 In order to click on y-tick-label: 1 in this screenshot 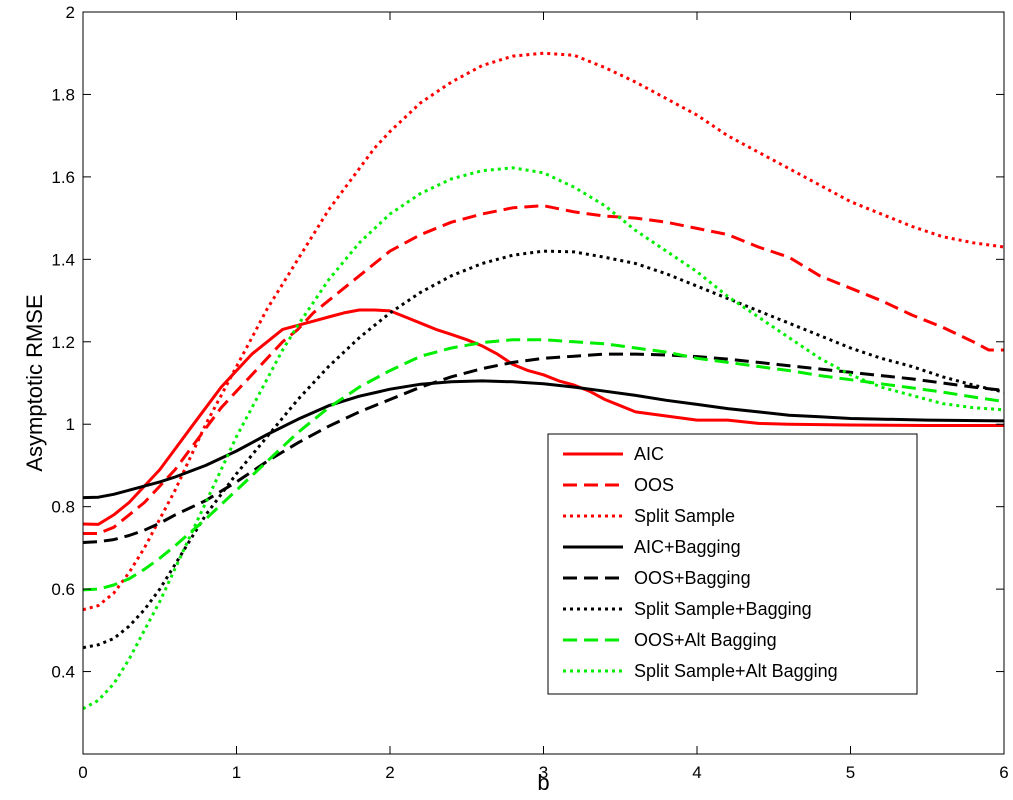, I will do `click(70, 424)`.